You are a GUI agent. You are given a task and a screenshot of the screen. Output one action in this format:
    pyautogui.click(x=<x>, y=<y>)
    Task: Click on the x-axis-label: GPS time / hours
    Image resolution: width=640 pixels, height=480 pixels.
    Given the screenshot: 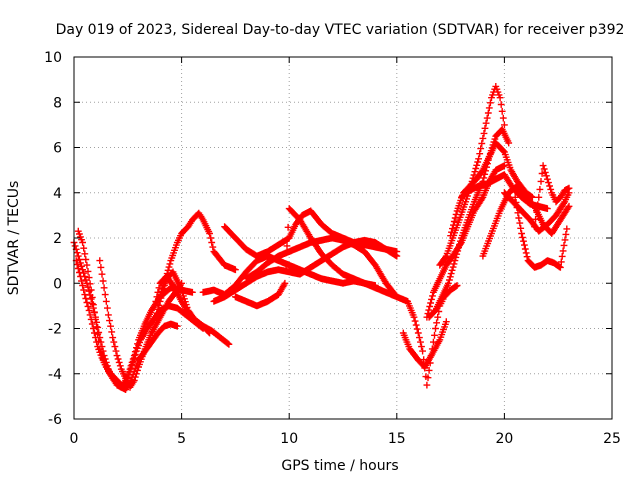 What is the action you would take?
    pyautogui.click(x=339, y=466)
    